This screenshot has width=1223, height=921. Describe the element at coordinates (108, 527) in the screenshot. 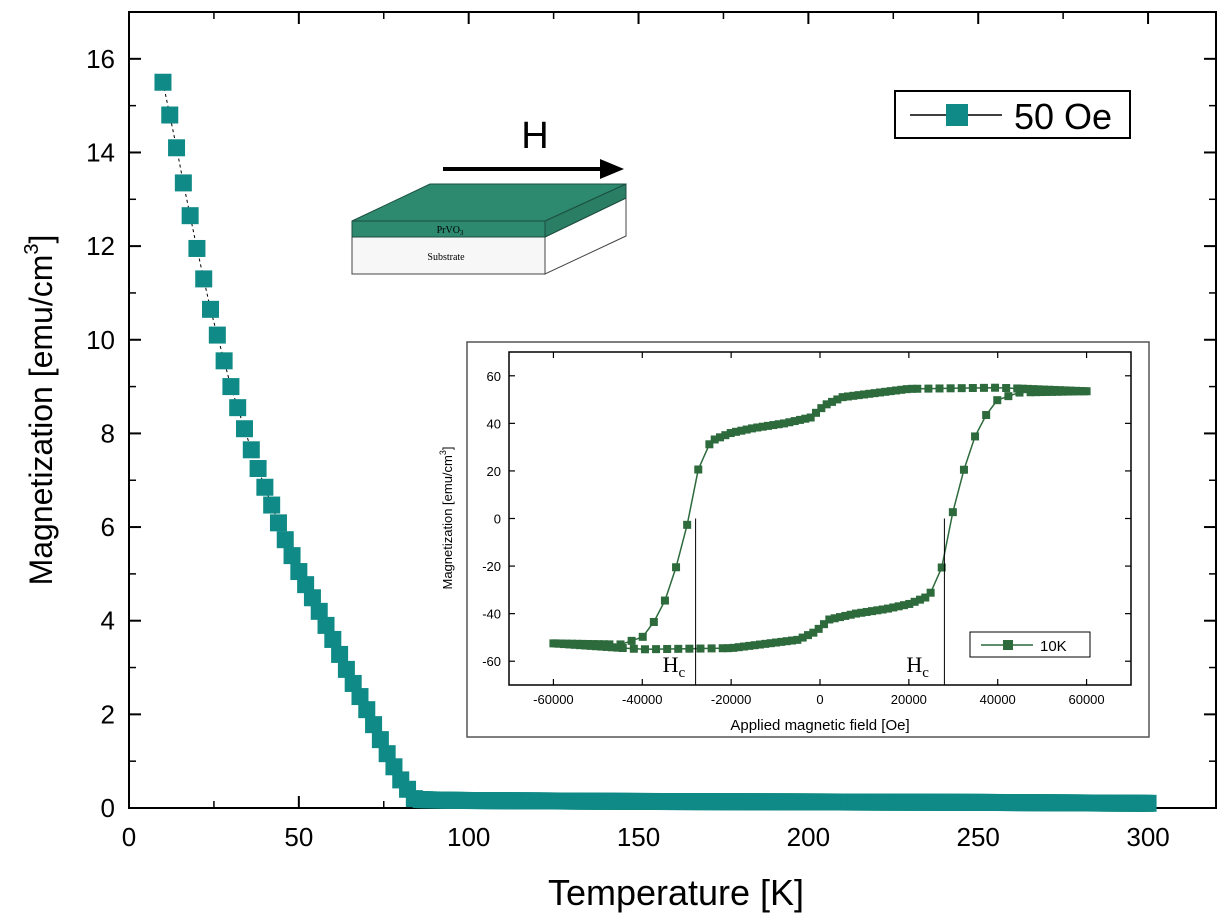

I see `main-y-tick-label: 6` at that location.